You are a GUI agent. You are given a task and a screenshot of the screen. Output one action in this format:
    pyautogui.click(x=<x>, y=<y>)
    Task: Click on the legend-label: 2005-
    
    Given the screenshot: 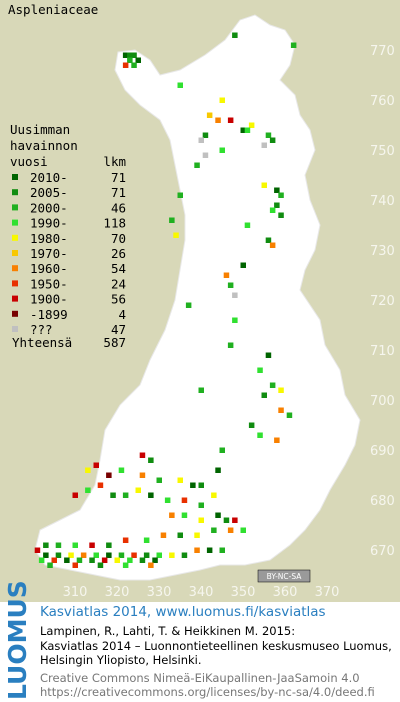 What is the action you would take?
    pyautogui.click(x=49, y=192)
    